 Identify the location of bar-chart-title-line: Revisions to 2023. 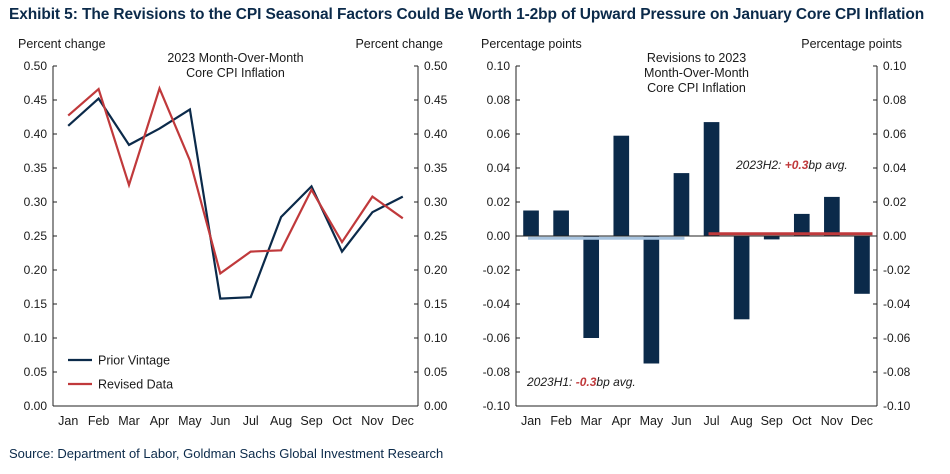
(696, 58).